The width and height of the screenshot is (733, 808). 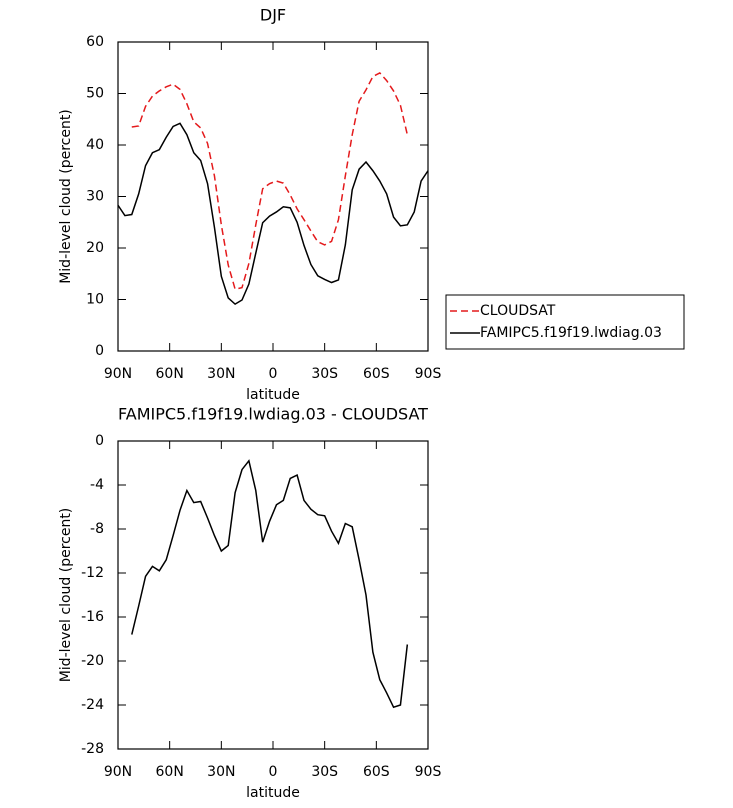 I want to click on y-tick-label: -4, so click(x=97, y=485).